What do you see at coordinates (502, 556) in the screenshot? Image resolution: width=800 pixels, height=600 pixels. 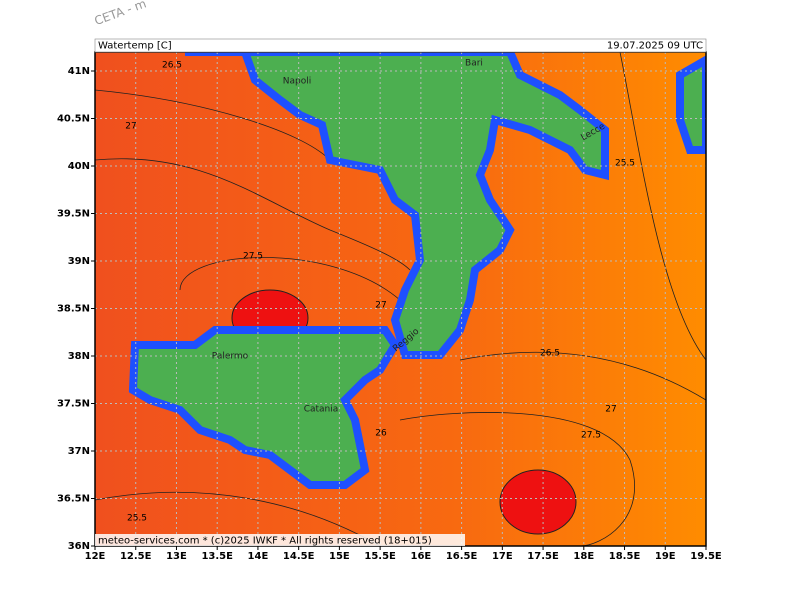 I see `lon-label: 17E` at bounding box center [502, 556].